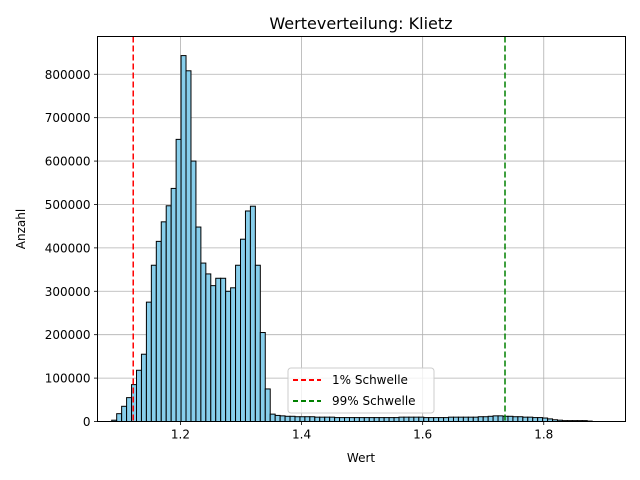  I want to click on legend: 1% Schwelle 99% Schwelle, so click(361, 390).